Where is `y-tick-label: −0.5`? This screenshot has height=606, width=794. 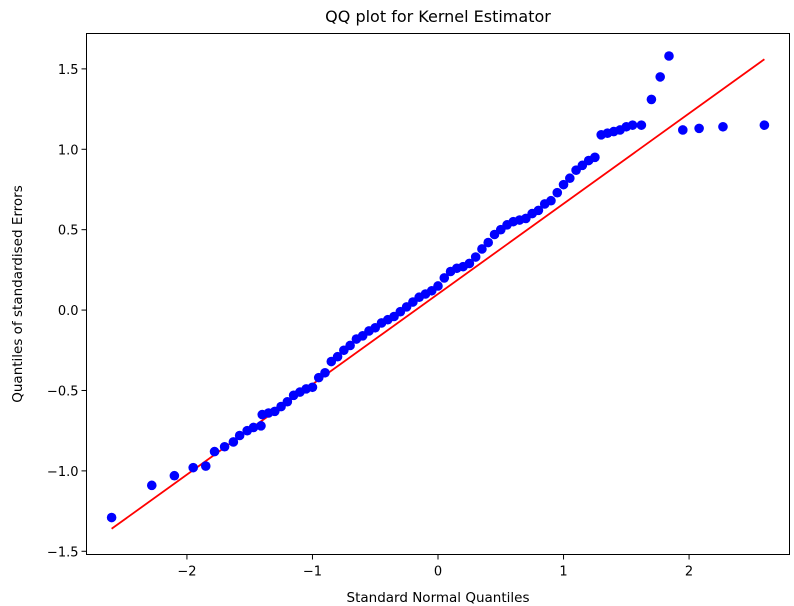
y-tick-label: −0.5 is located at coordinates (63, 391).